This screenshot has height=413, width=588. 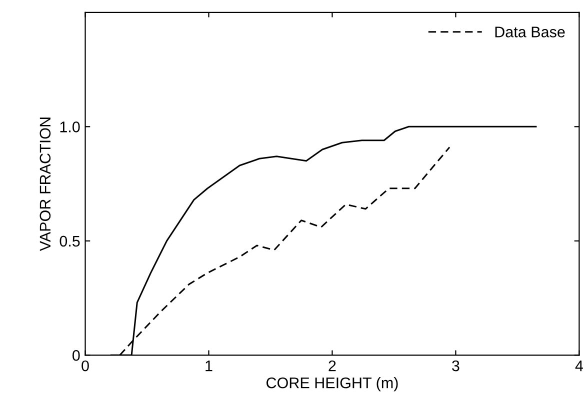 I want to click on x-tick-label: 2, so click(x=332, y=366).